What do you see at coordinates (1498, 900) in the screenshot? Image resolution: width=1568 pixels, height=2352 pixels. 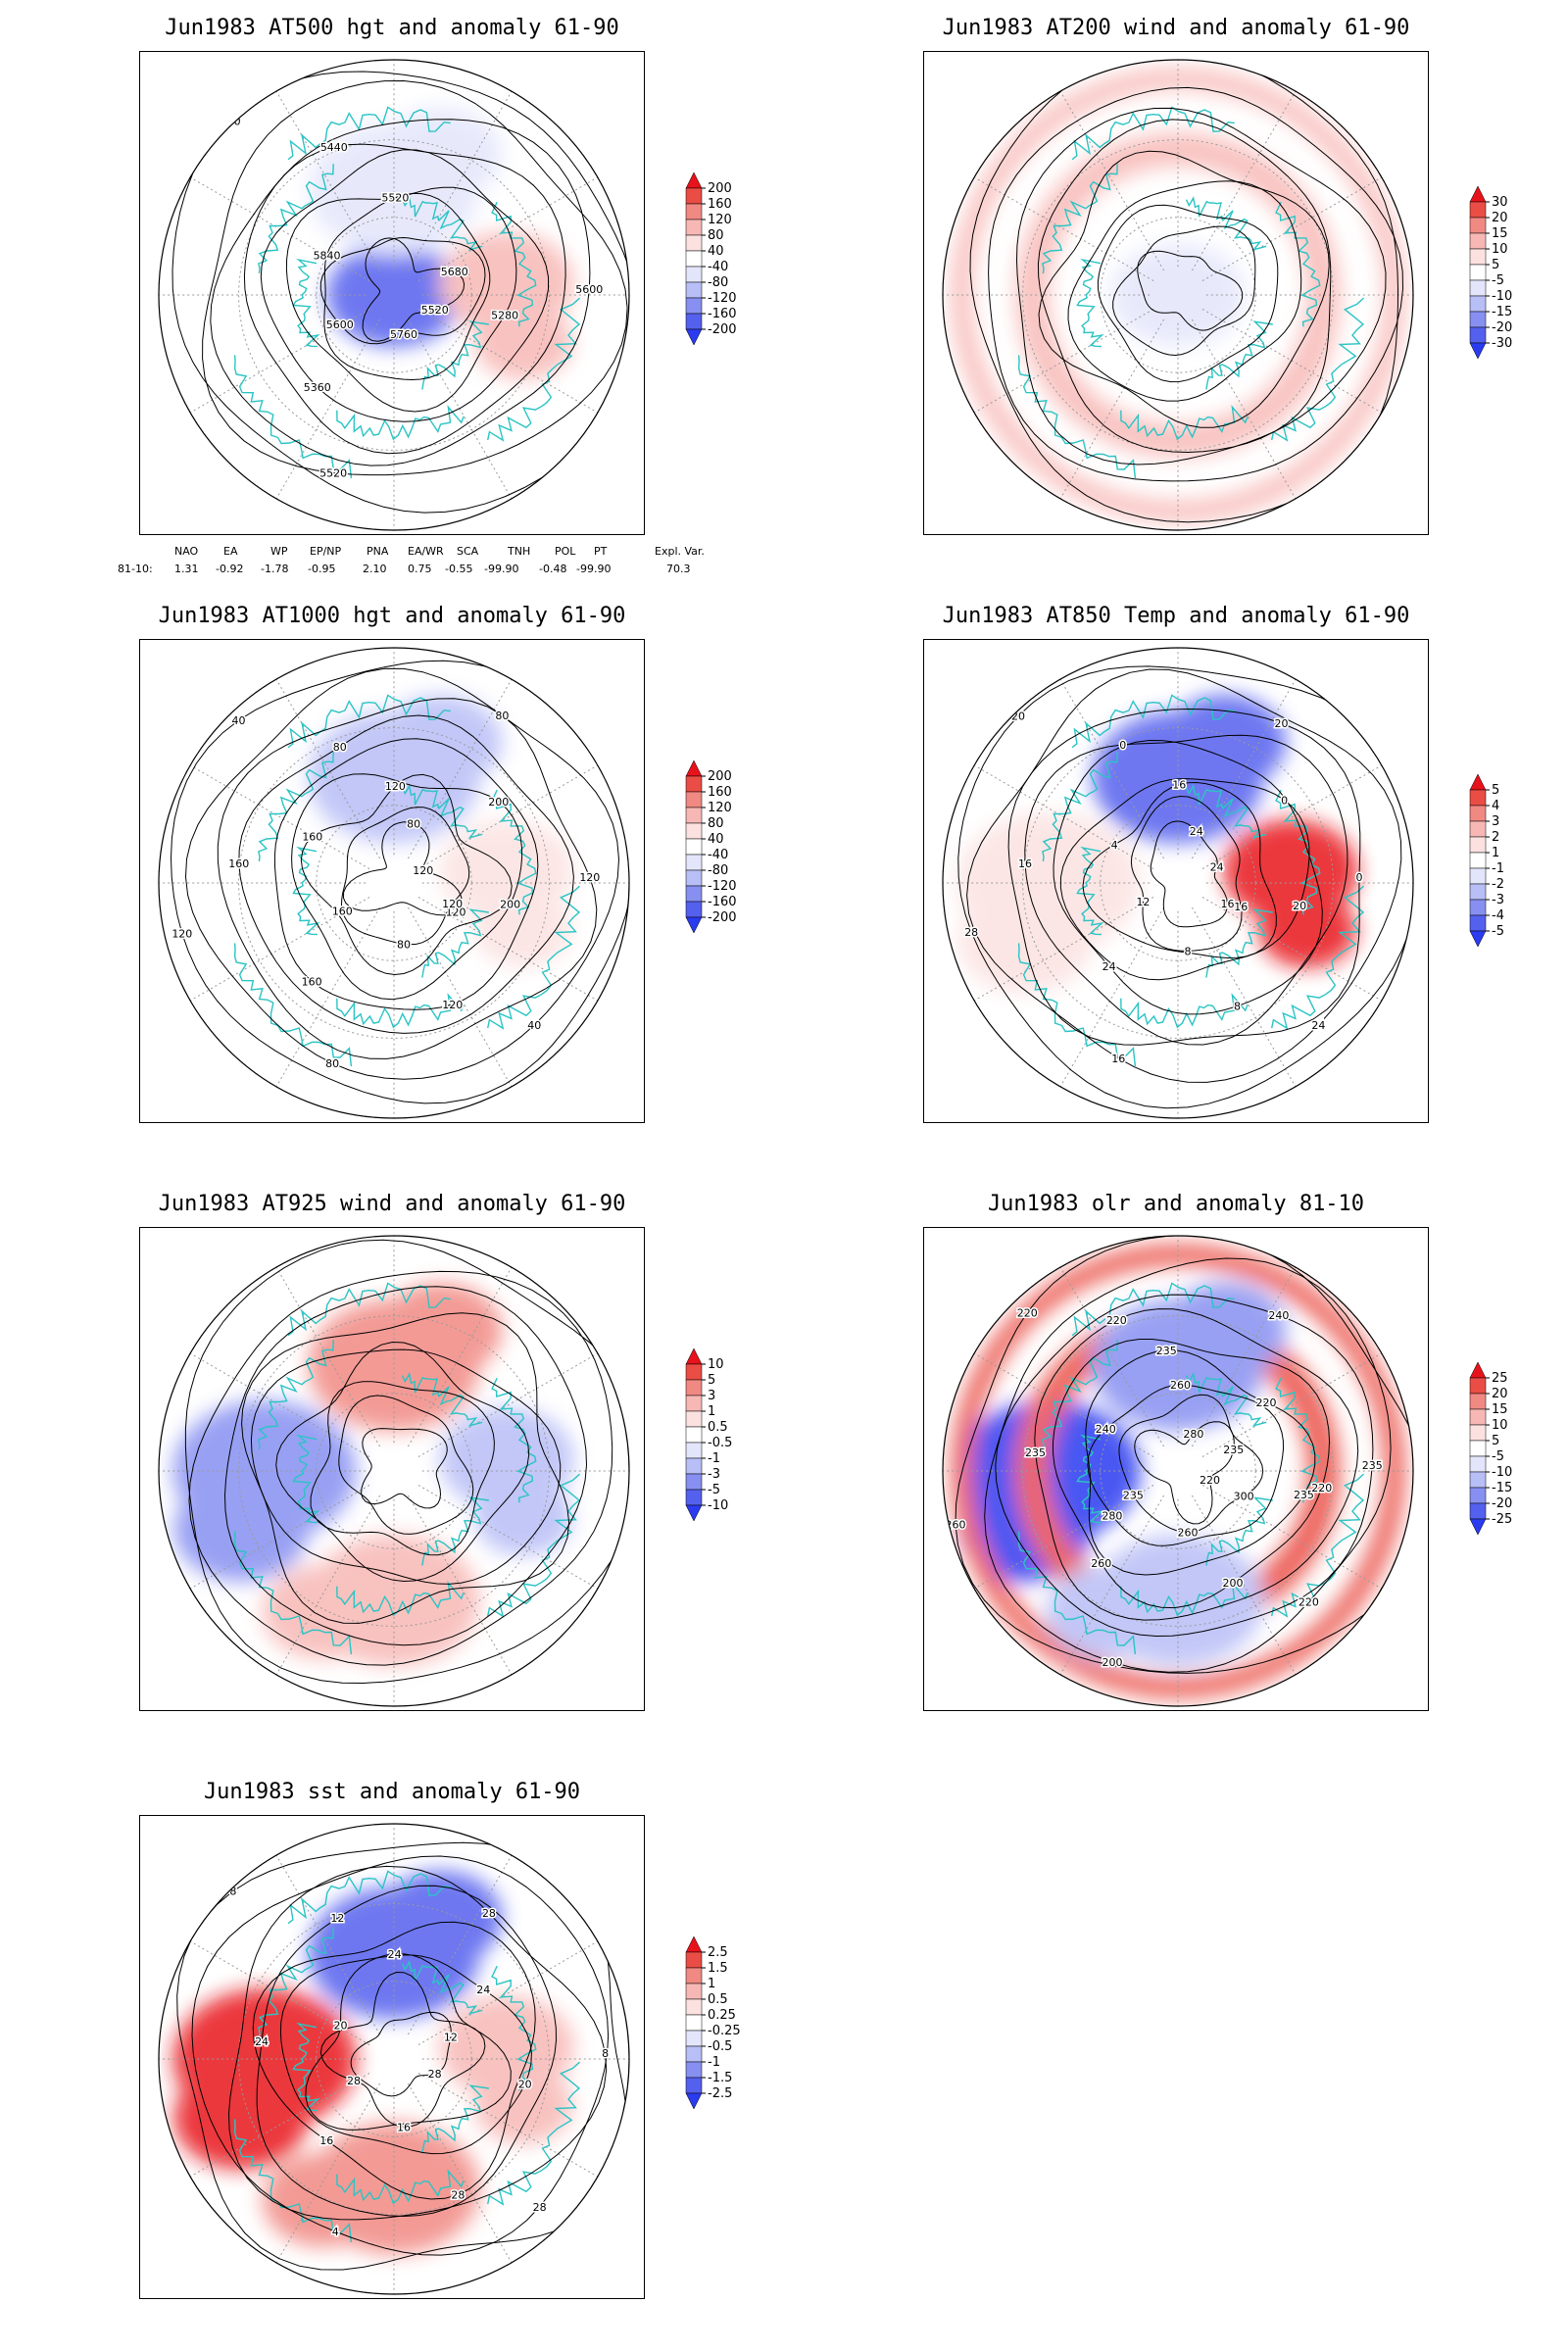 I see `colorbar-tick-label: -3` at bounding box center [1498, 900].